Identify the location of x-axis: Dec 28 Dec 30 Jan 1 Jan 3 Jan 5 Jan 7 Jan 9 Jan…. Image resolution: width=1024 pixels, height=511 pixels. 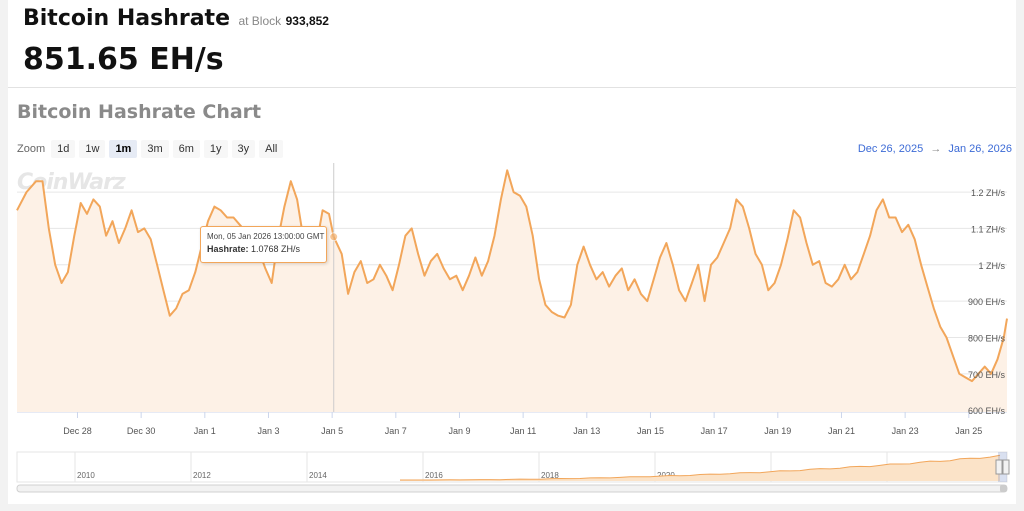
(522, 424).